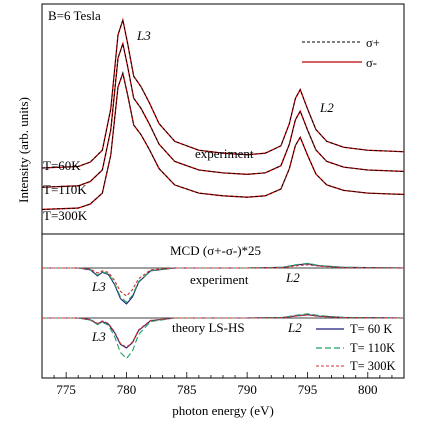 The image size is (421, 421). What do you see at coordinates (247, 389) in the screenshot?
I see `x-tick-label: 790` at bounding box center [247, 389].